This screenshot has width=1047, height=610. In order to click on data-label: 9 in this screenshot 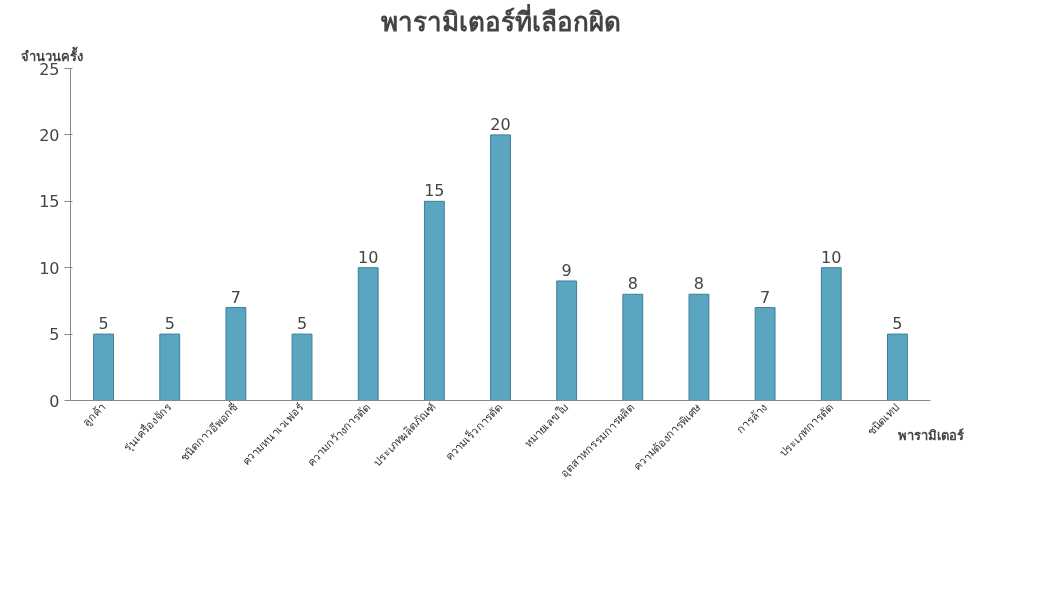, I will do `click(566, 270)`.